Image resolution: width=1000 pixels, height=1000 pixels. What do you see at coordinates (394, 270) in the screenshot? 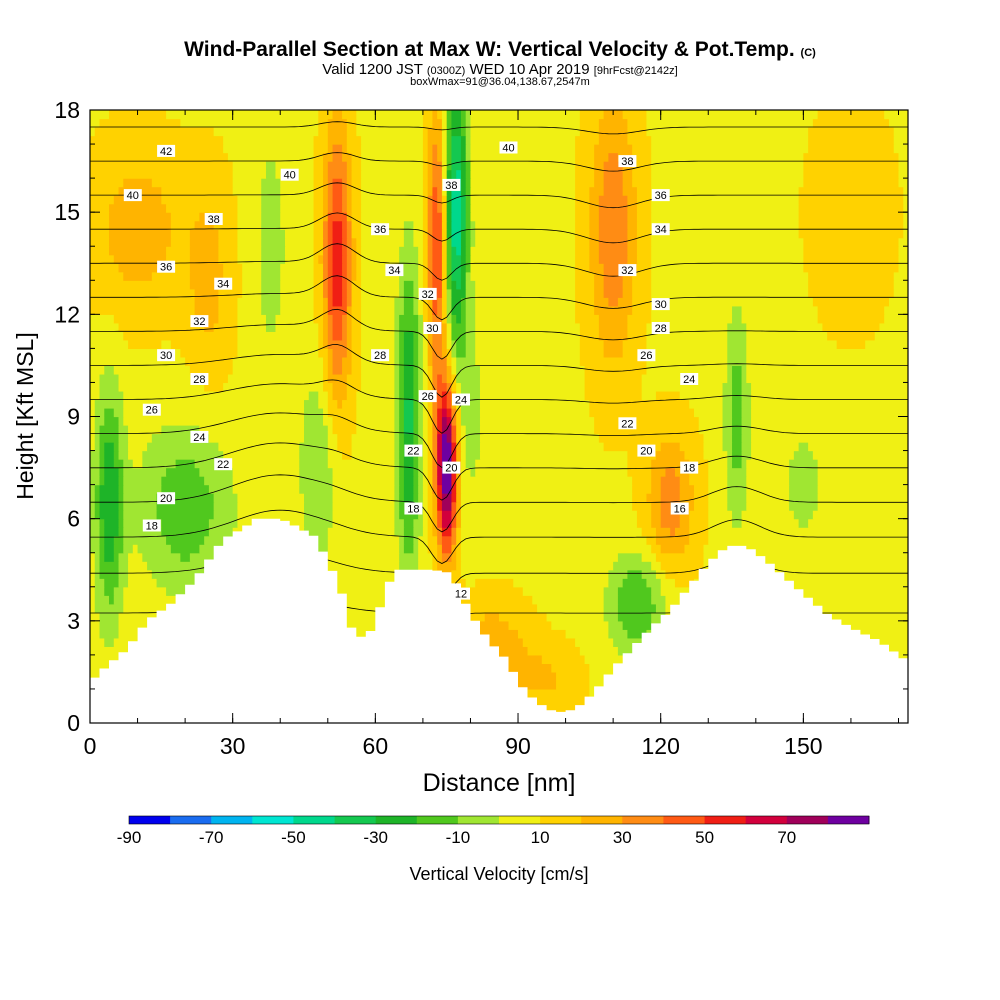
I see `isentrope-label: 34` at bounding box center [394, 270].